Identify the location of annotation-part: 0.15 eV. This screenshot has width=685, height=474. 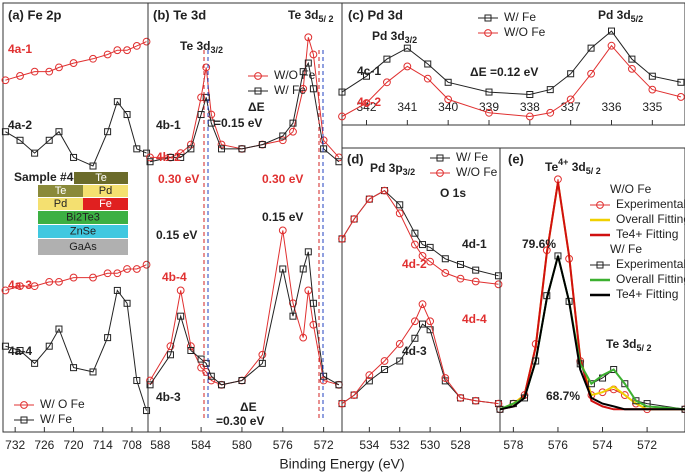
(282, 217).